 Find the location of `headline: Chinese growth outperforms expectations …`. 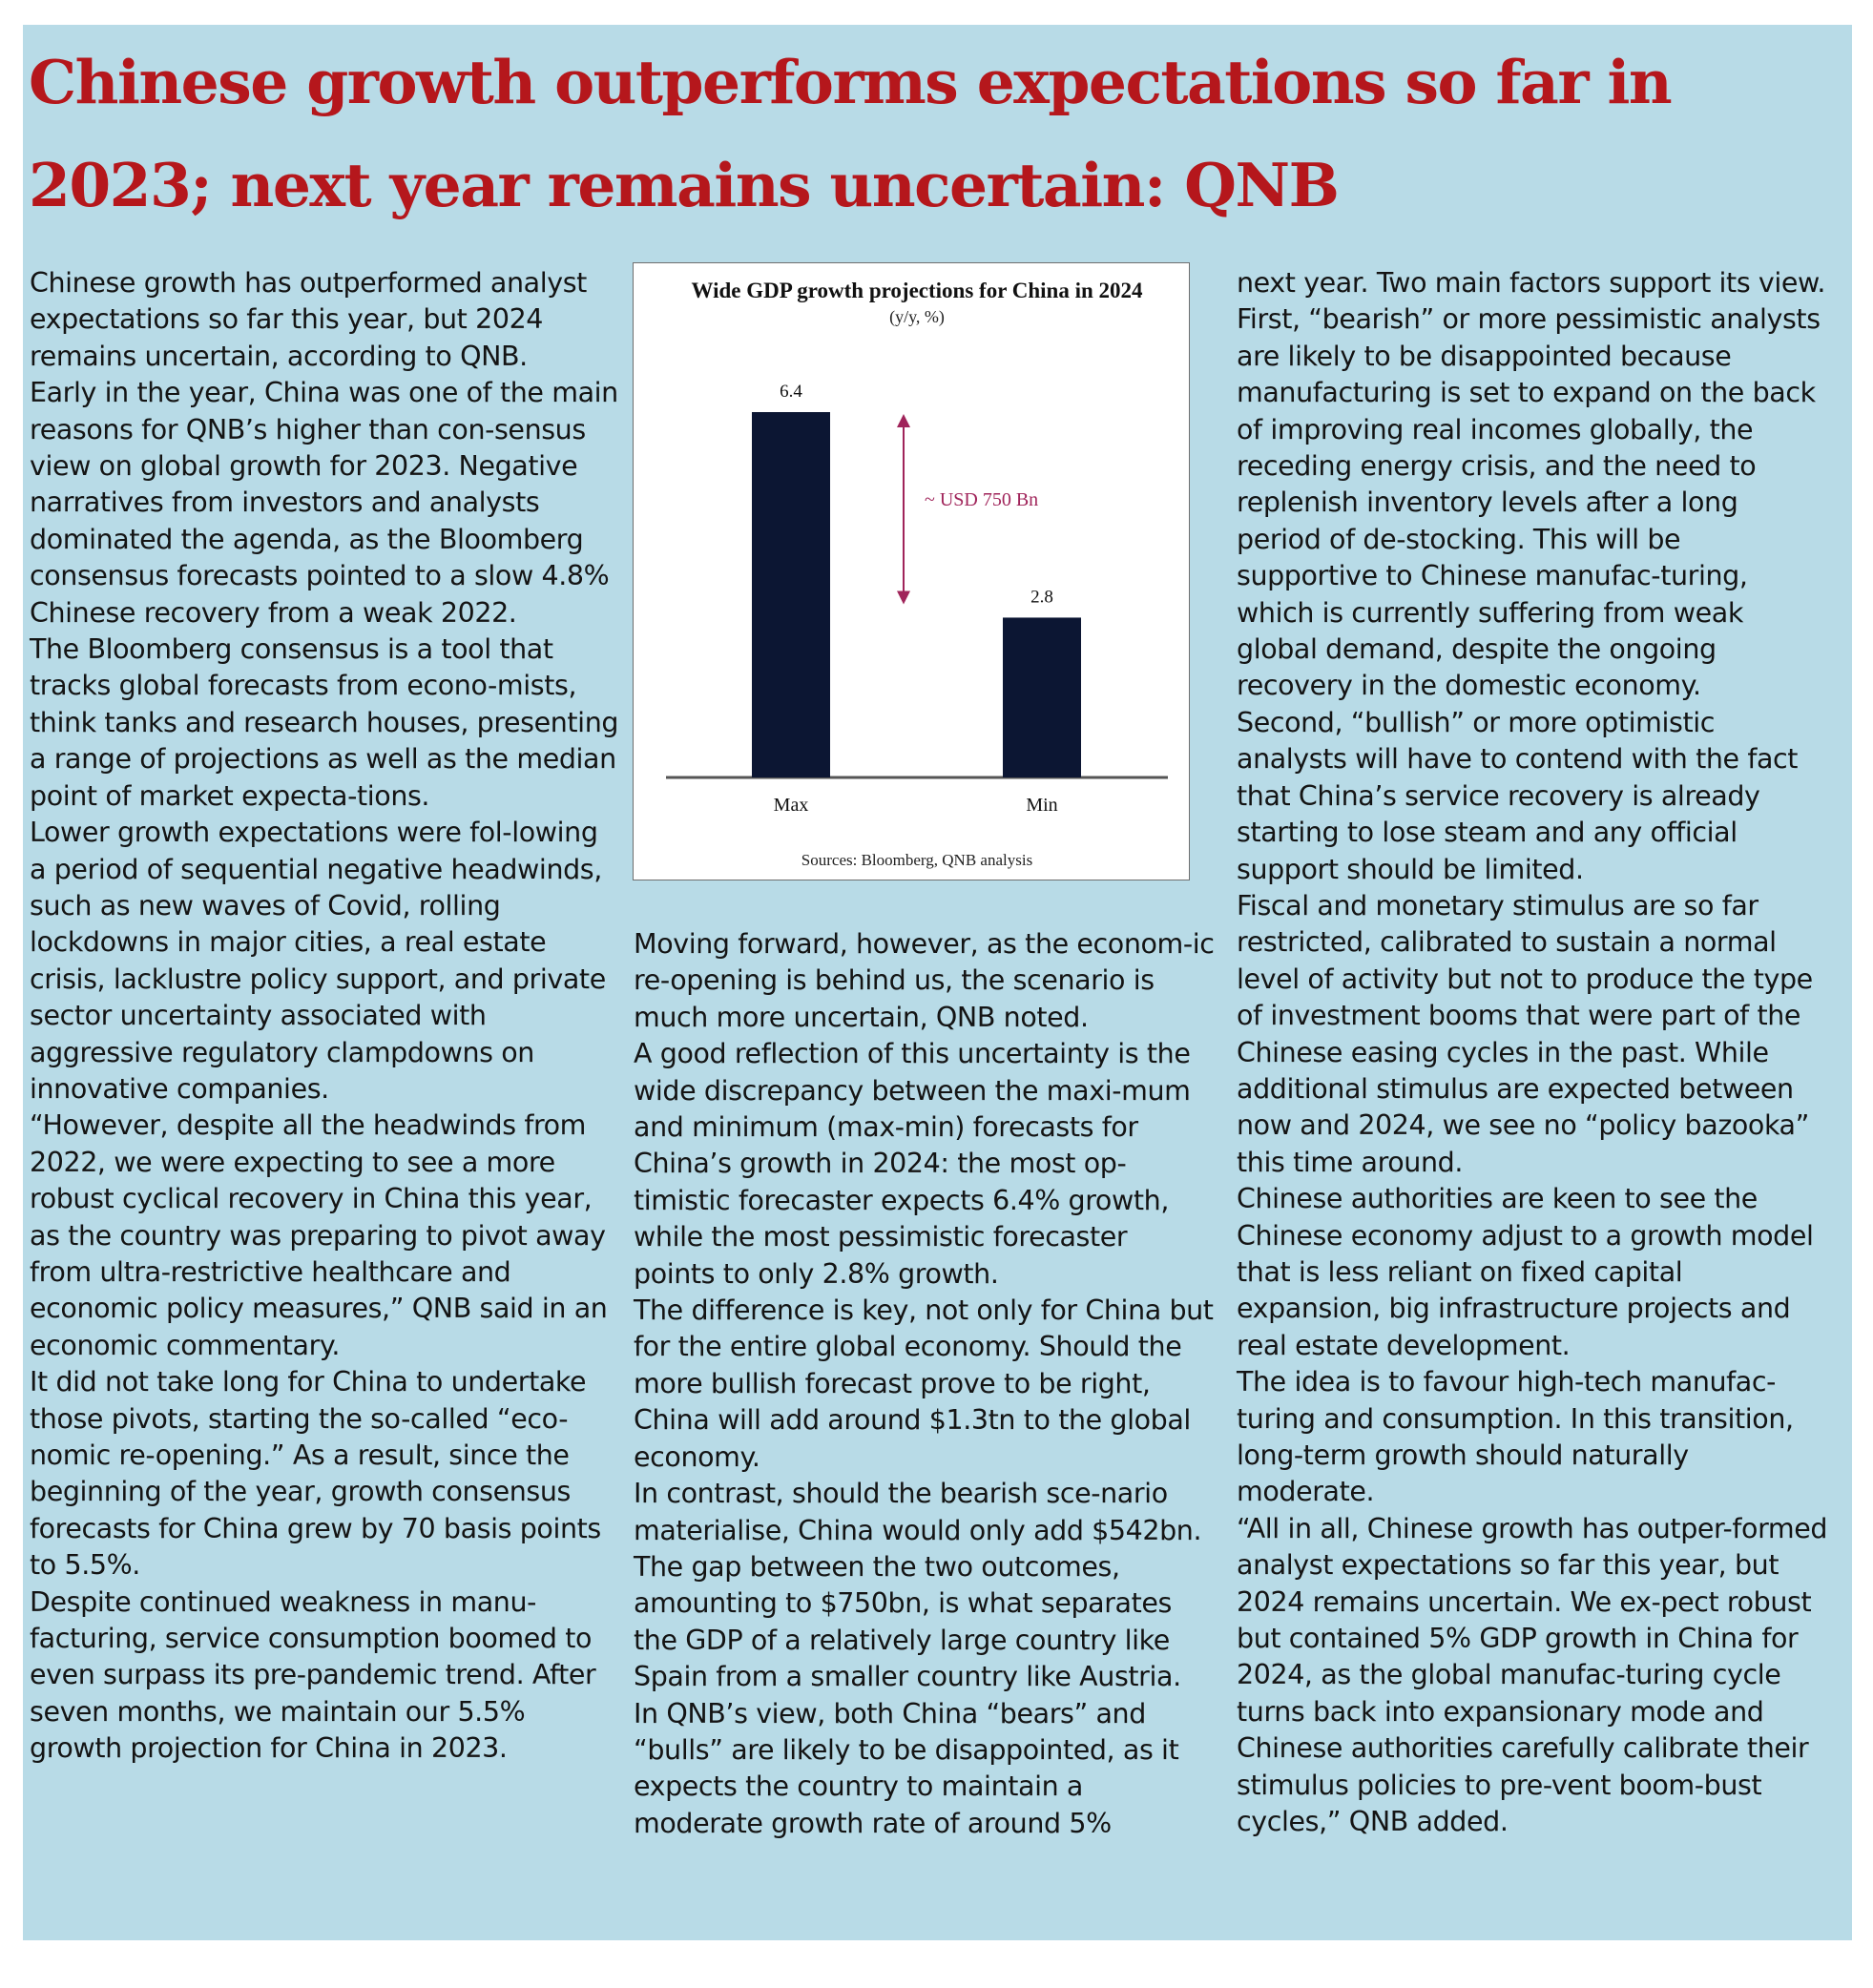

headline: Chinese growth outperforms expectations … is located at coordinates (851, 134).